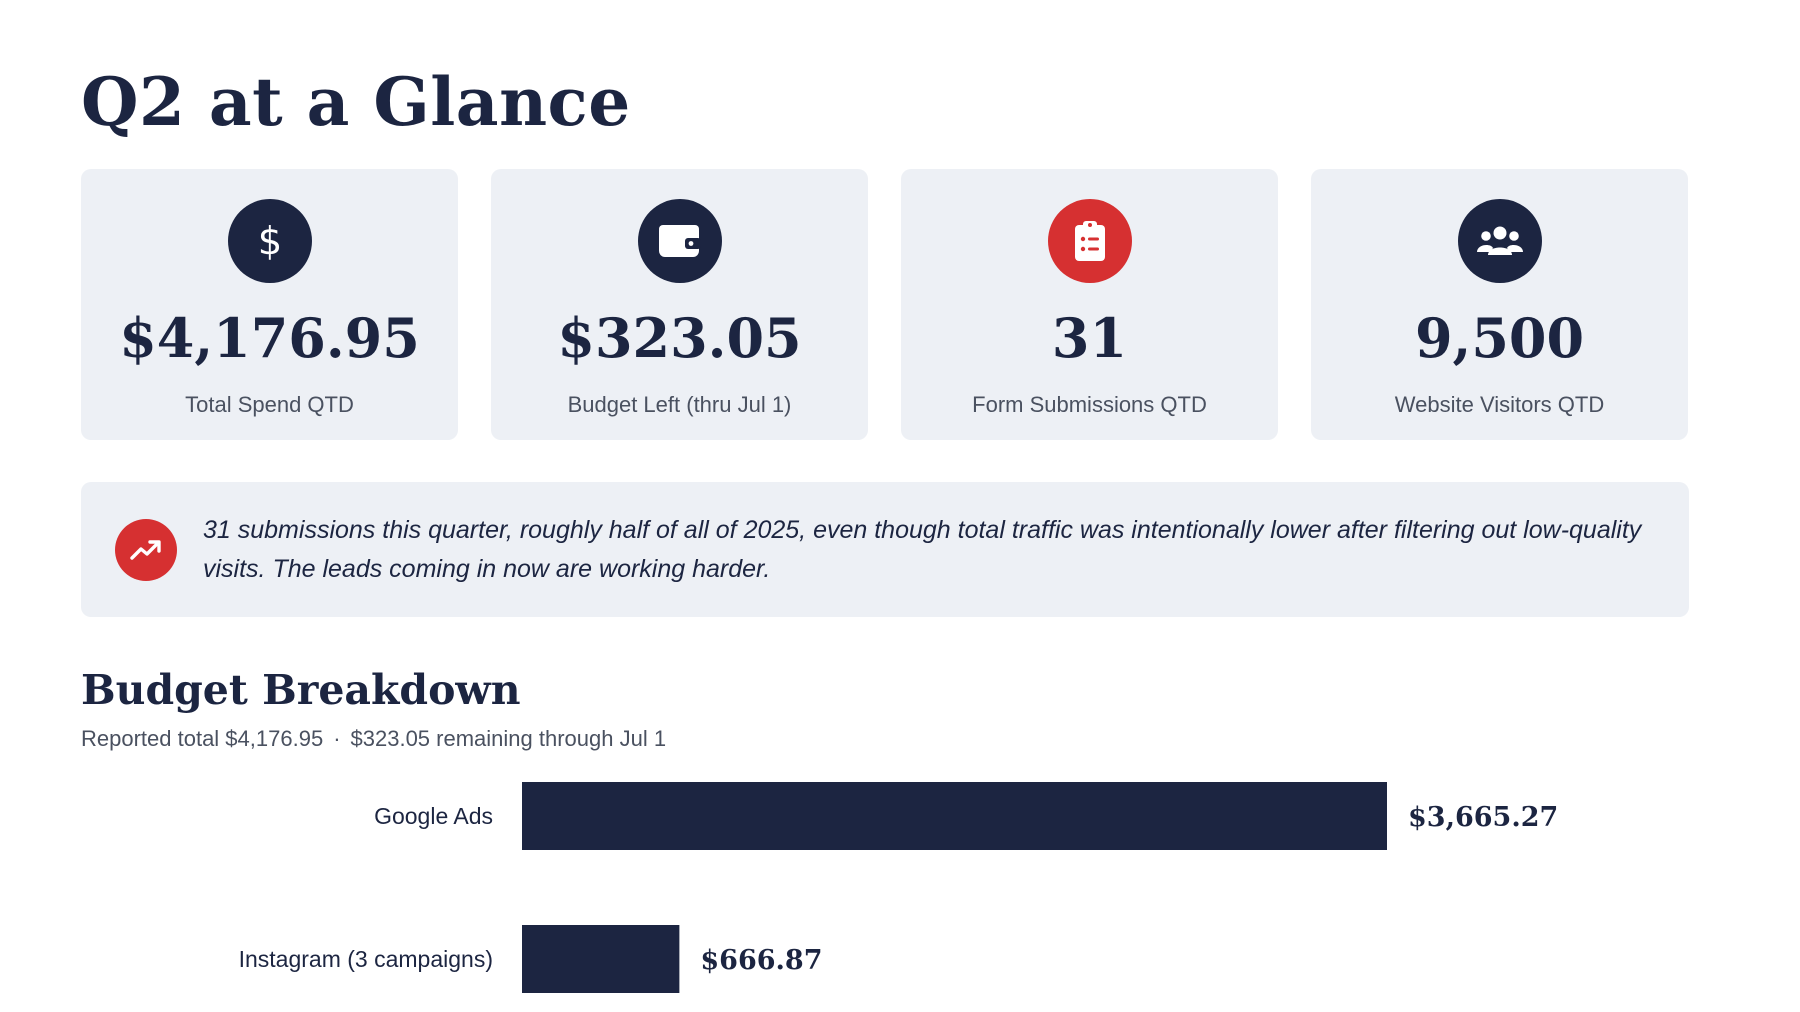  What do you see at coordinates (1089, 304) in the screenshot?
I see `kpi-card-form-submissions: 31 Form Submissions QTD` at bounding box center [1089, 304].